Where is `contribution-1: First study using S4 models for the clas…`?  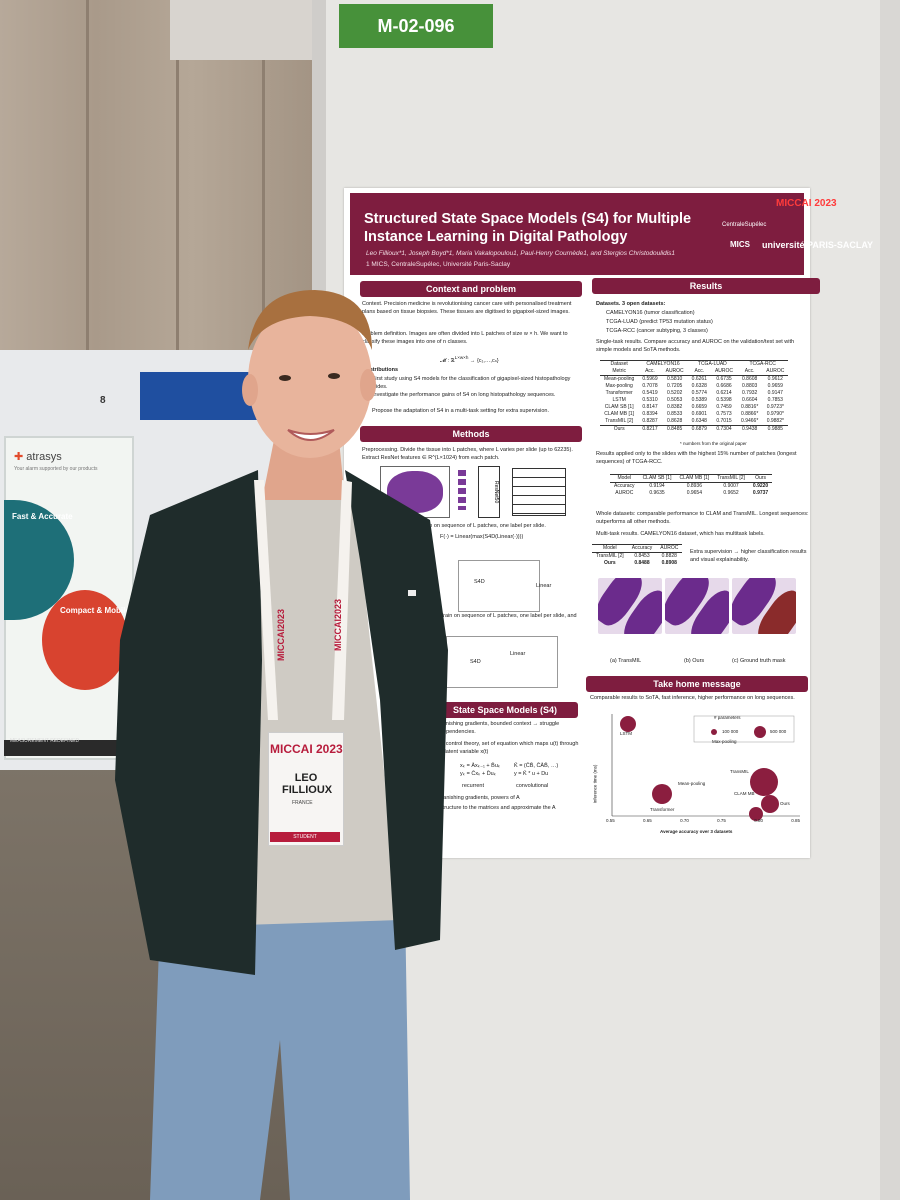
contribution-1: First study using S4 models for the clas… is located at coordinates (471, 383).